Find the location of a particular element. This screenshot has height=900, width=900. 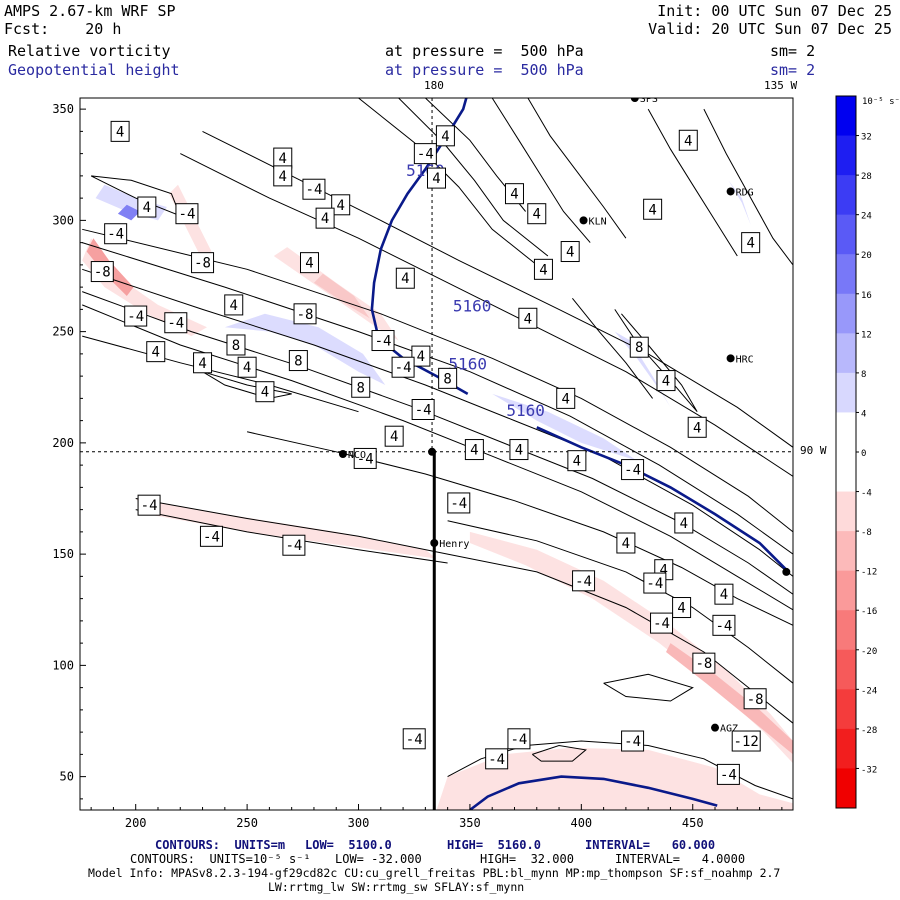

vort-label-21: 4 is located at coordinates (405, 278).